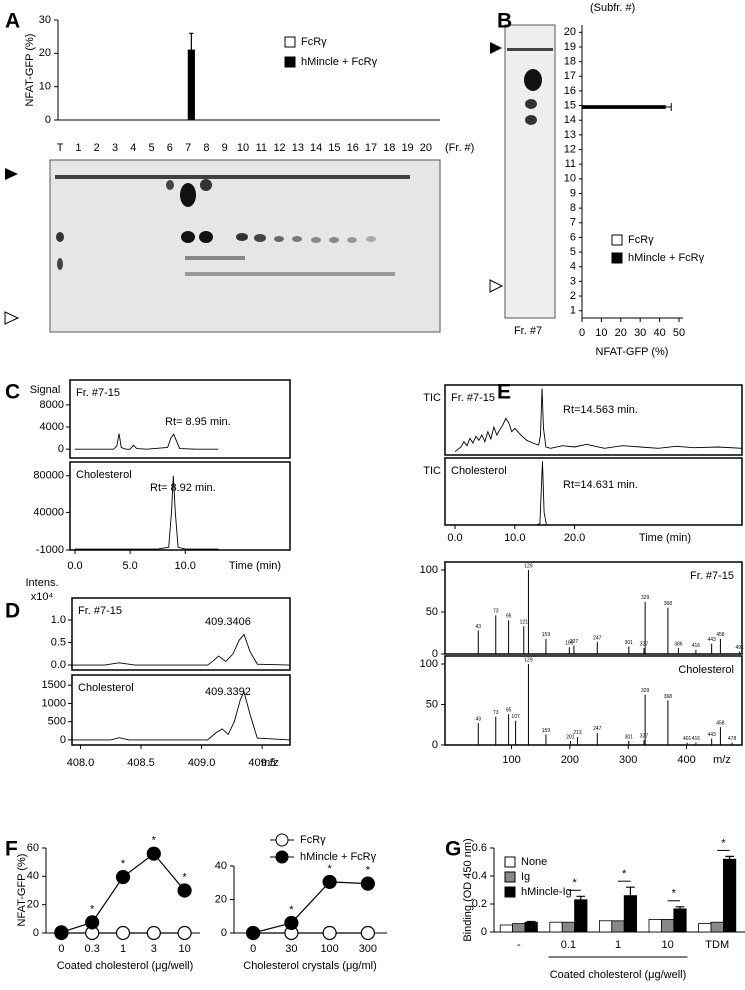 The image size is (745, 990). What do you see at coordinates (628, 760) in the screenshot?
I see `x-tick-label: 300` at bounding box center [628, 760].